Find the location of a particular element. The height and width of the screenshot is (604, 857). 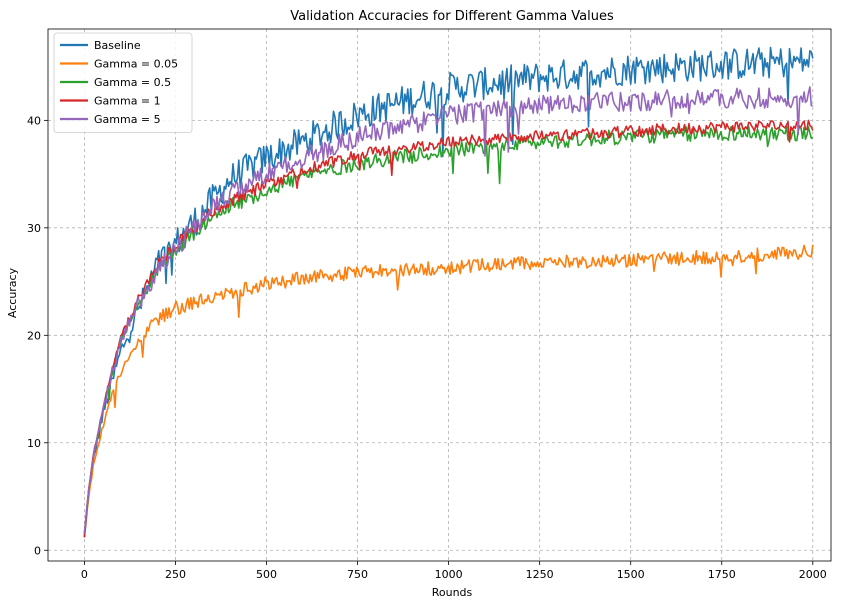

x-tick-label: 250 is located at coordinates (175, 574).